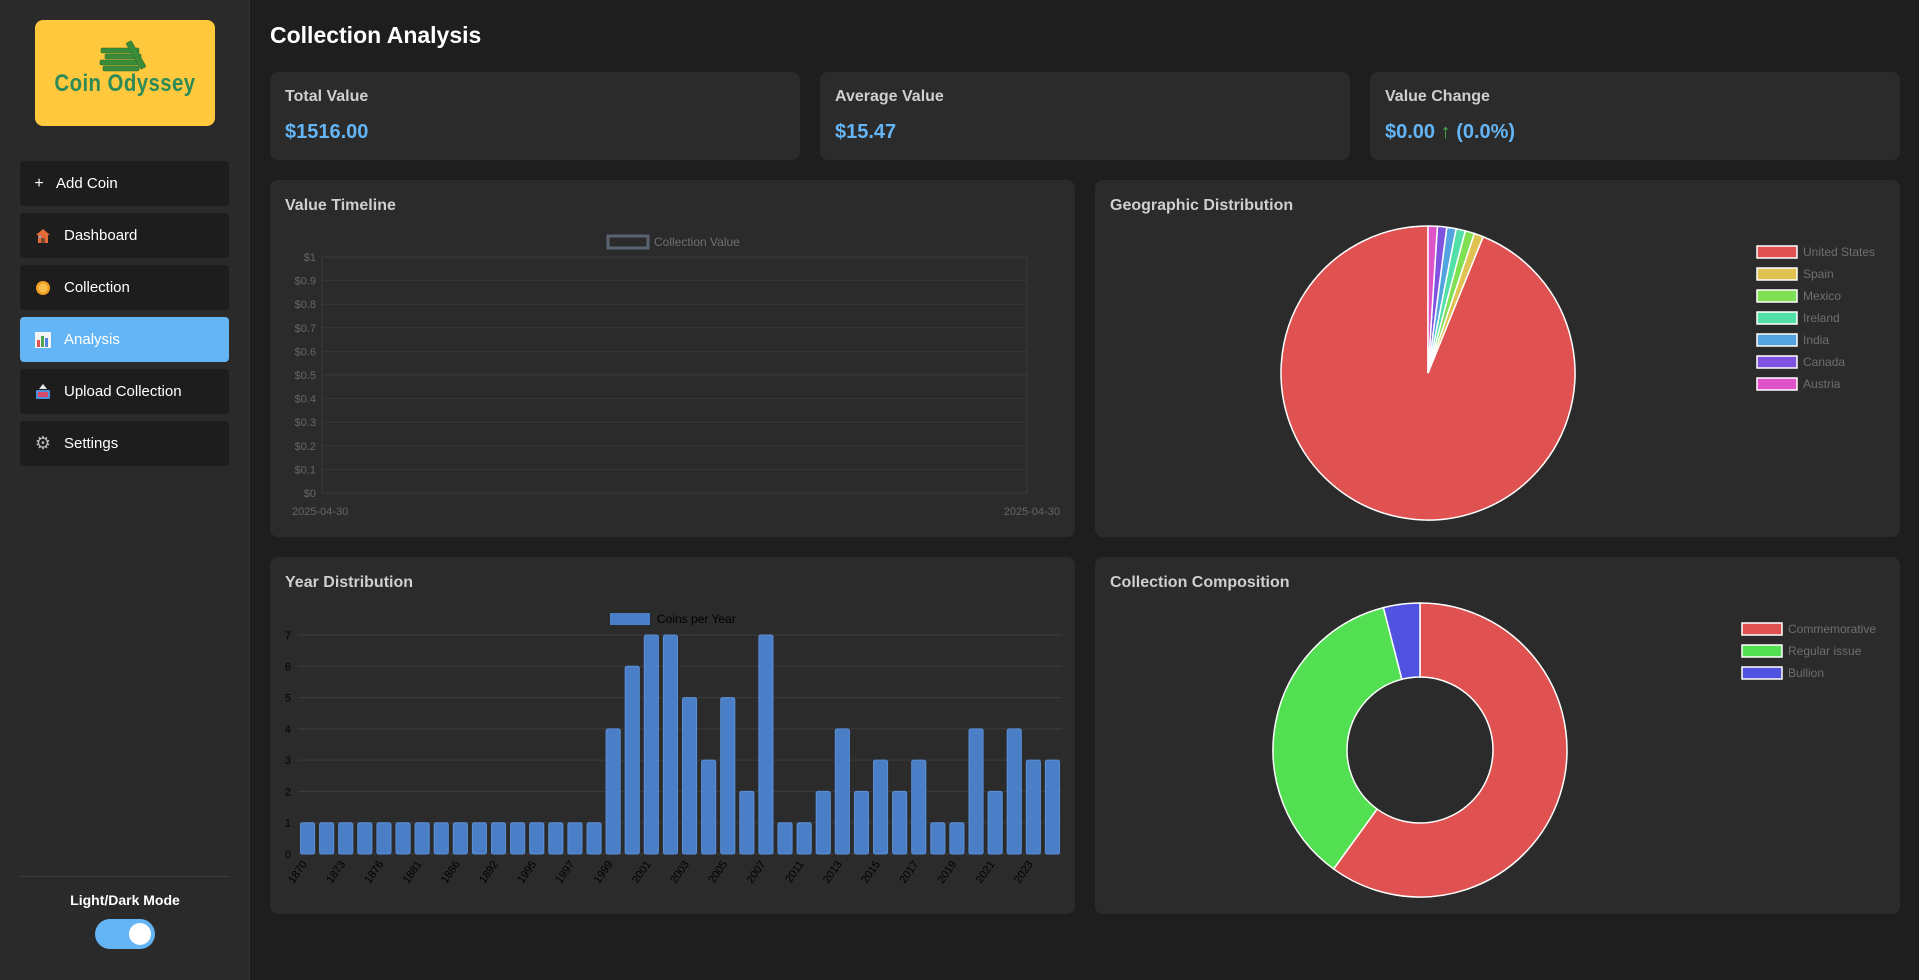 The height and width of the screenshot is (980, 1919). Describe the element at coordinates (124, 339) in the screenshot. I see `sidebar-item-analysis: Analysis` at that location.